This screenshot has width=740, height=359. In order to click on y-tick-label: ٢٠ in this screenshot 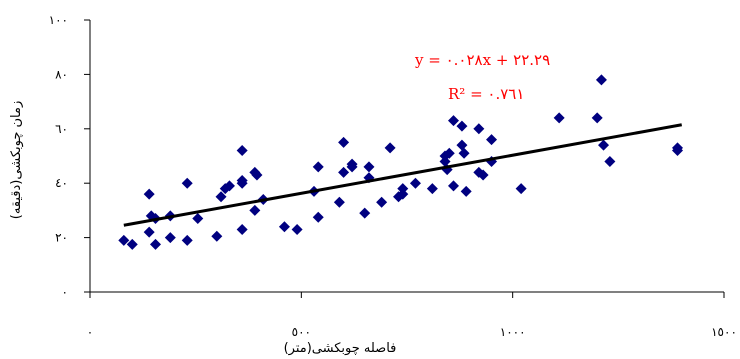, I will do `click(61, 238)`.